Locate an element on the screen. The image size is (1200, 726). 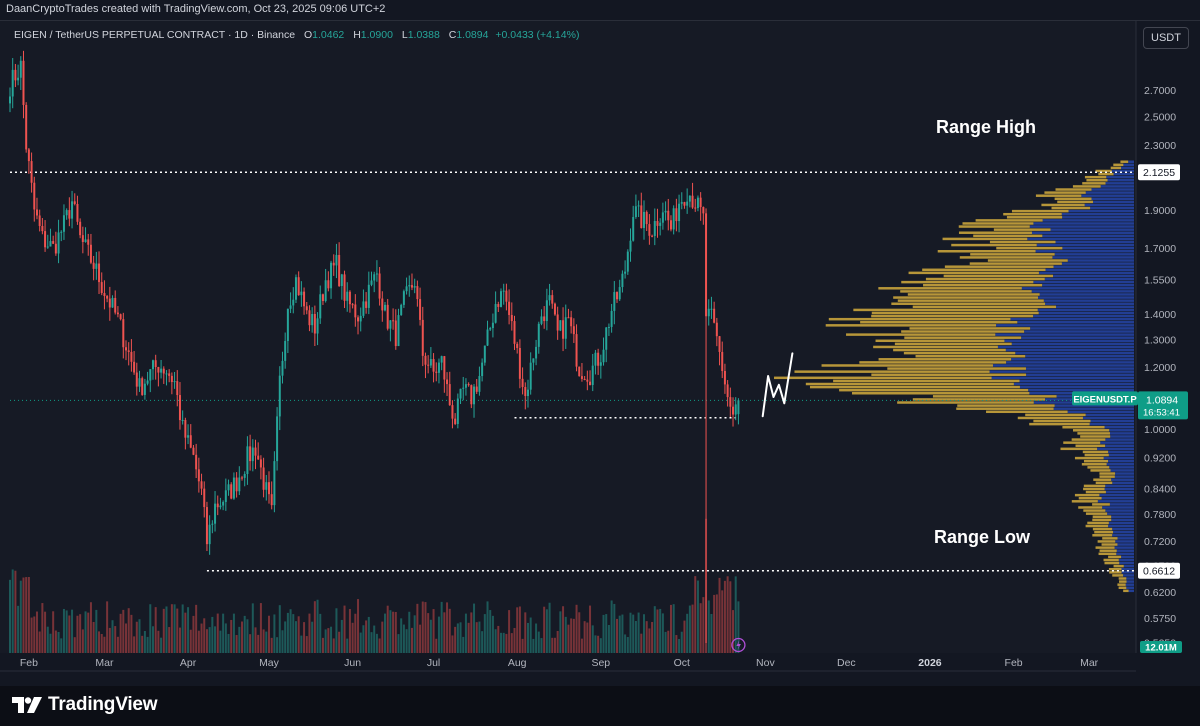
time-tick-label: Nov is located at coordinates (765, 663).